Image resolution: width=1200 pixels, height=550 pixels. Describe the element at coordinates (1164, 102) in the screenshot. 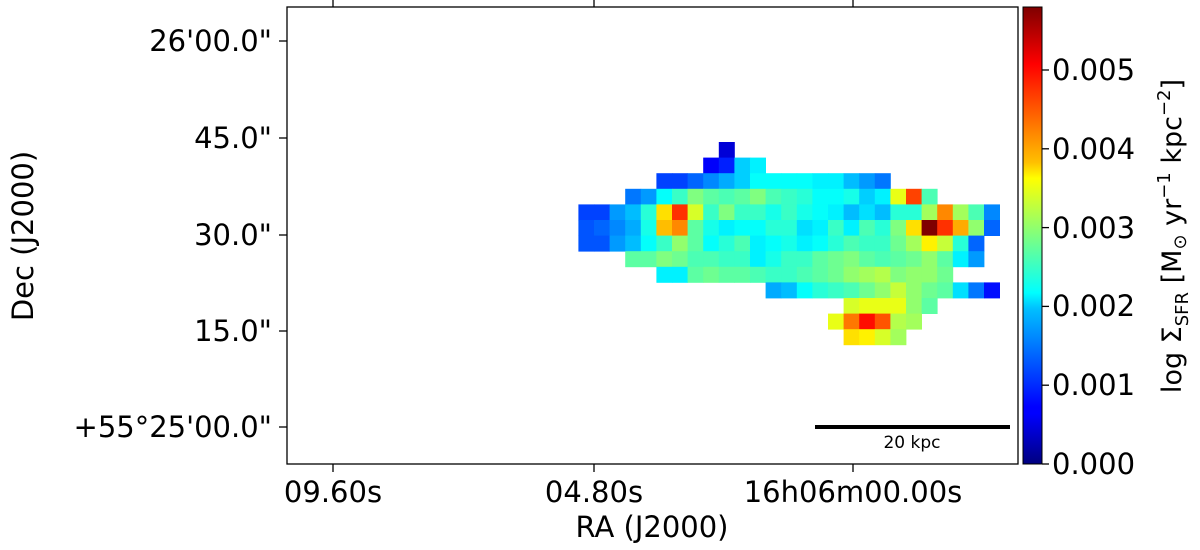

I see `colorbar-label-exp2: −2` at that location.